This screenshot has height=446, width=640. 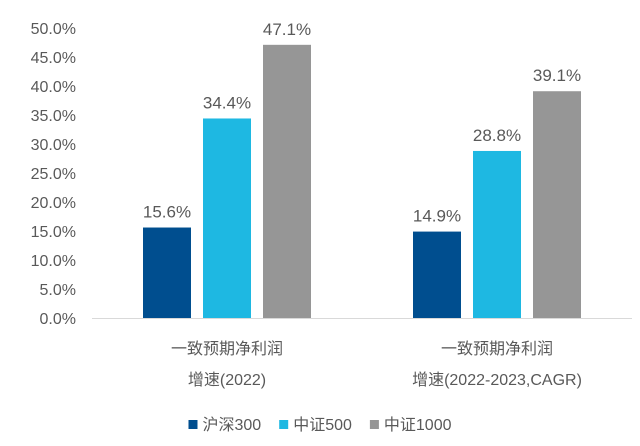 I want to click on y-tick-label: 10.0%, so click(x=53, y=261).